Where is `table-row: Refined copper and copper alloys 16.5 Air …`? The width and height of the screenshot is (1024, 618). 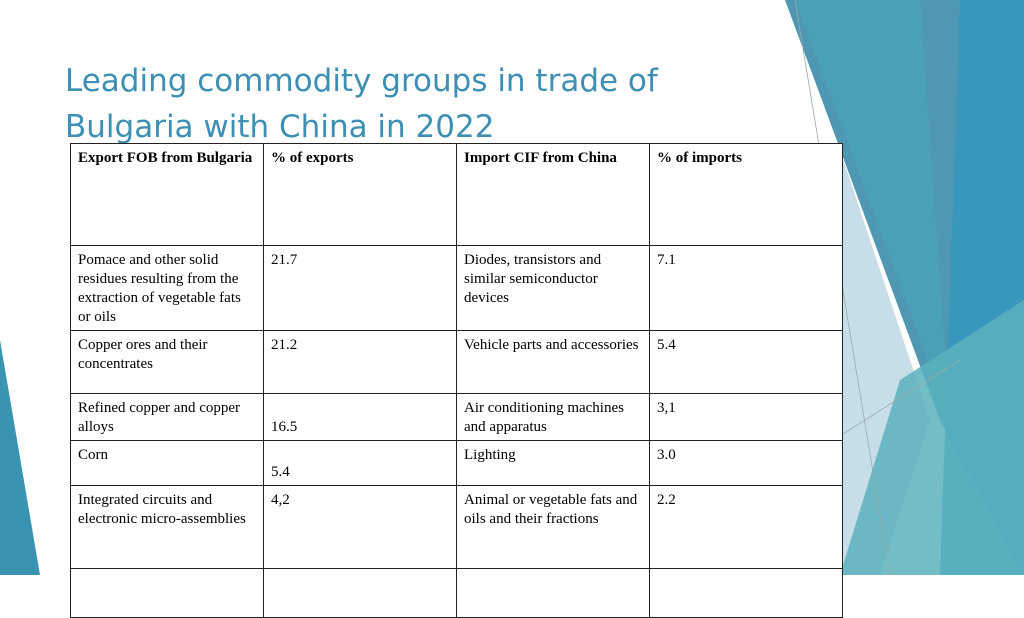
table-row: Refined copper and copper alloys 16.5 Air … is located at coordinates (456, 417).